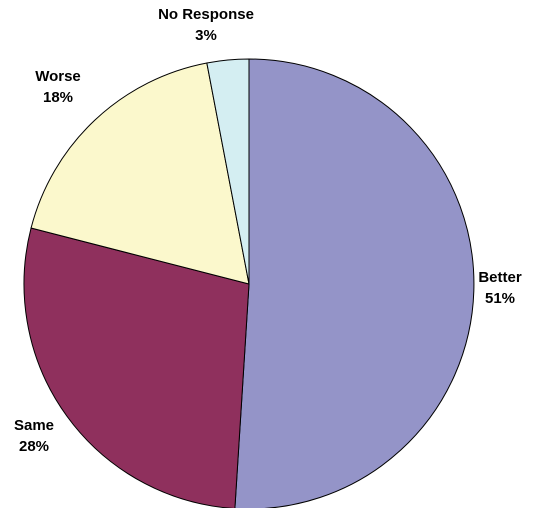  What do you see at coordinates (206, 25) in the screenshot?
I see `slice-label-no-response: No Response 3%` at bounding box center [206, 25].